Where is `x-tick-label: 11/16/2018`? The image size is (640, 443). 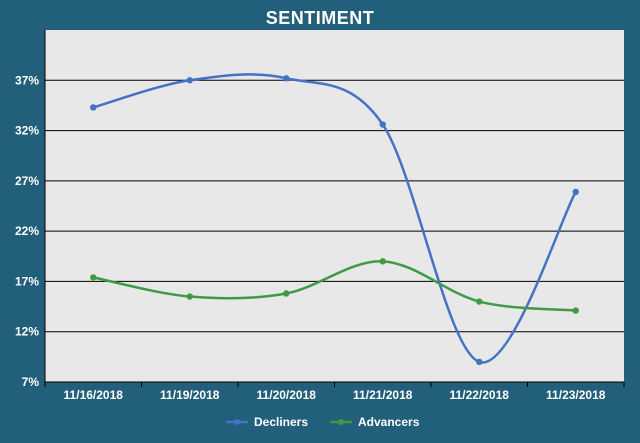 x-tick-label: 11/16/2018 is located at coordinates (94, 395).